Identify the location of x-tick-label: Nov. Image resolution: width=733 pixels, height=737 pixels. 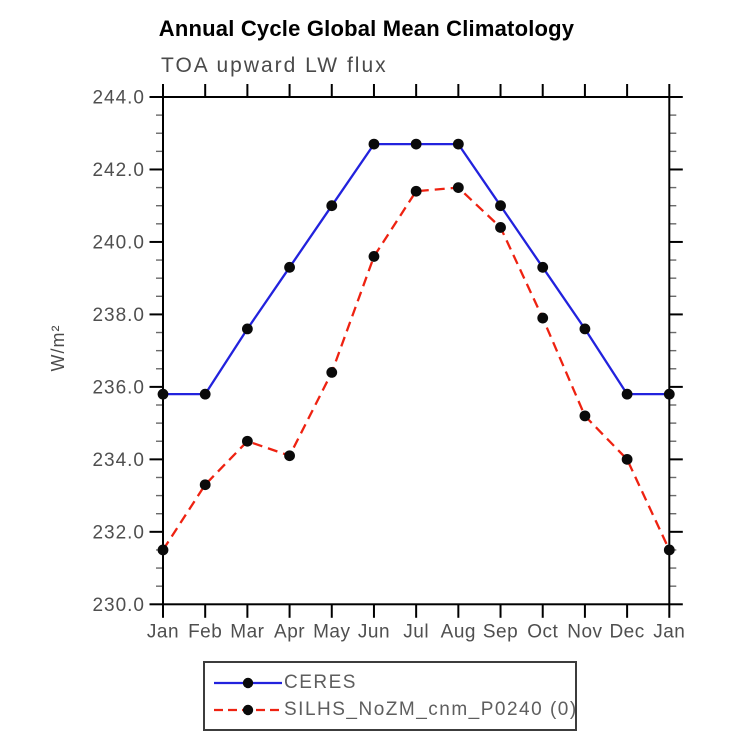
(584, 631).